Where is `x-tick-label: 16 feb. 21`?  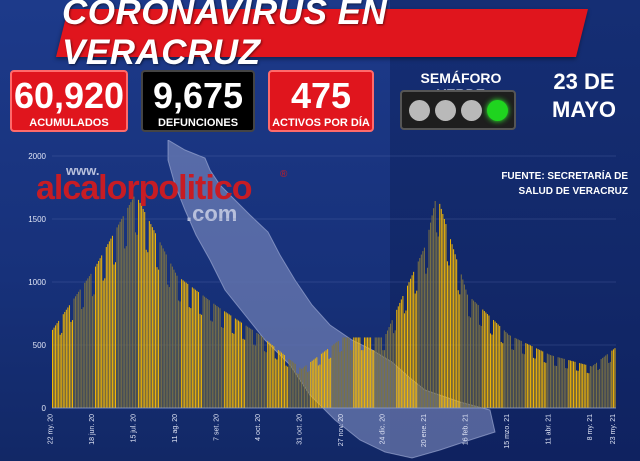
x-tick-label: 16 feb. 21 is located at coordinates (465, 429).